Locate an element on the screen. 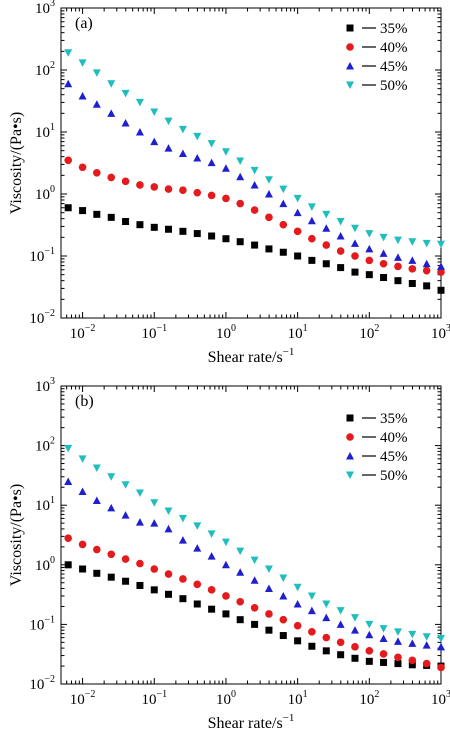 The image size is (450, 736). x-tick-label-exp: −1 is located at coordinates (161, 328).